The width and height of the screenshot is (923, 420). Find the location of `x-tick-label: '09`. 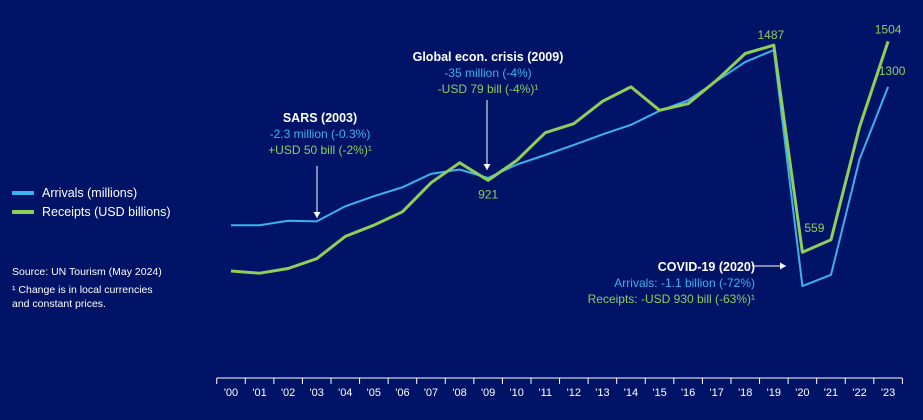

x-tick-label: '09 is located at coordinates (488, 393).